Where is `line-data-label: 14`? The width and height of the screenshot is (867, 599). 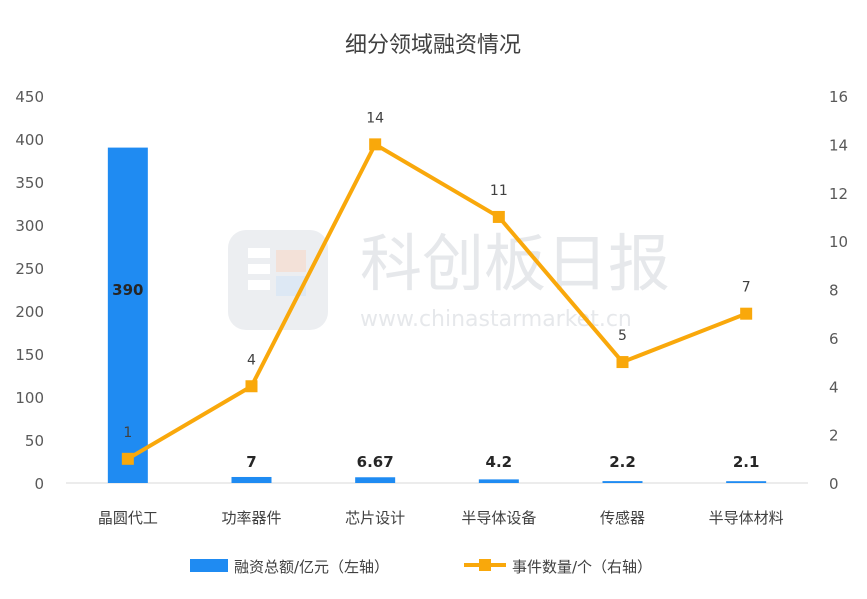
line-data-label: 14 is located at coordinates (375, 118).